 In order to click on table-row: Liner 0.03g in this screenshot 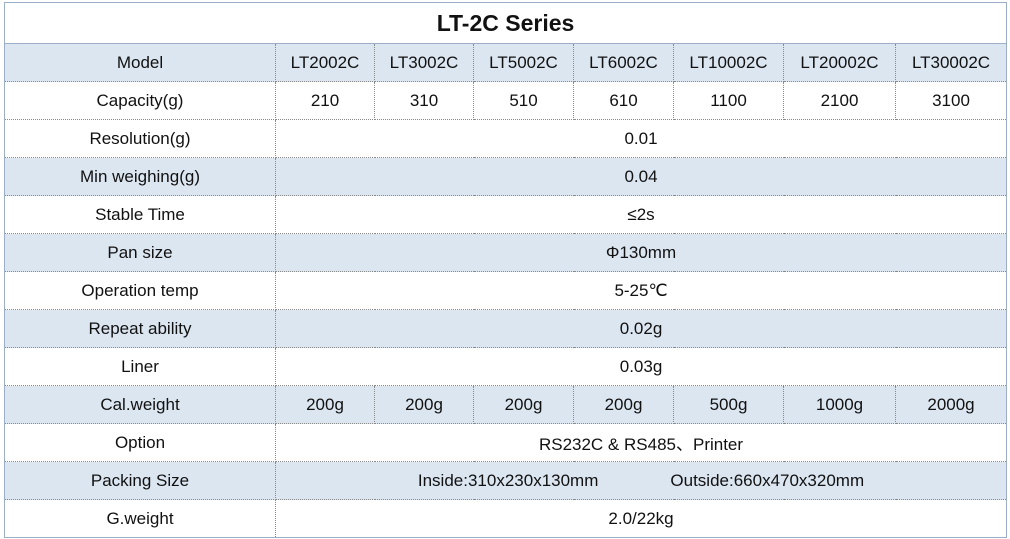, I will do `click(506, 366)`.